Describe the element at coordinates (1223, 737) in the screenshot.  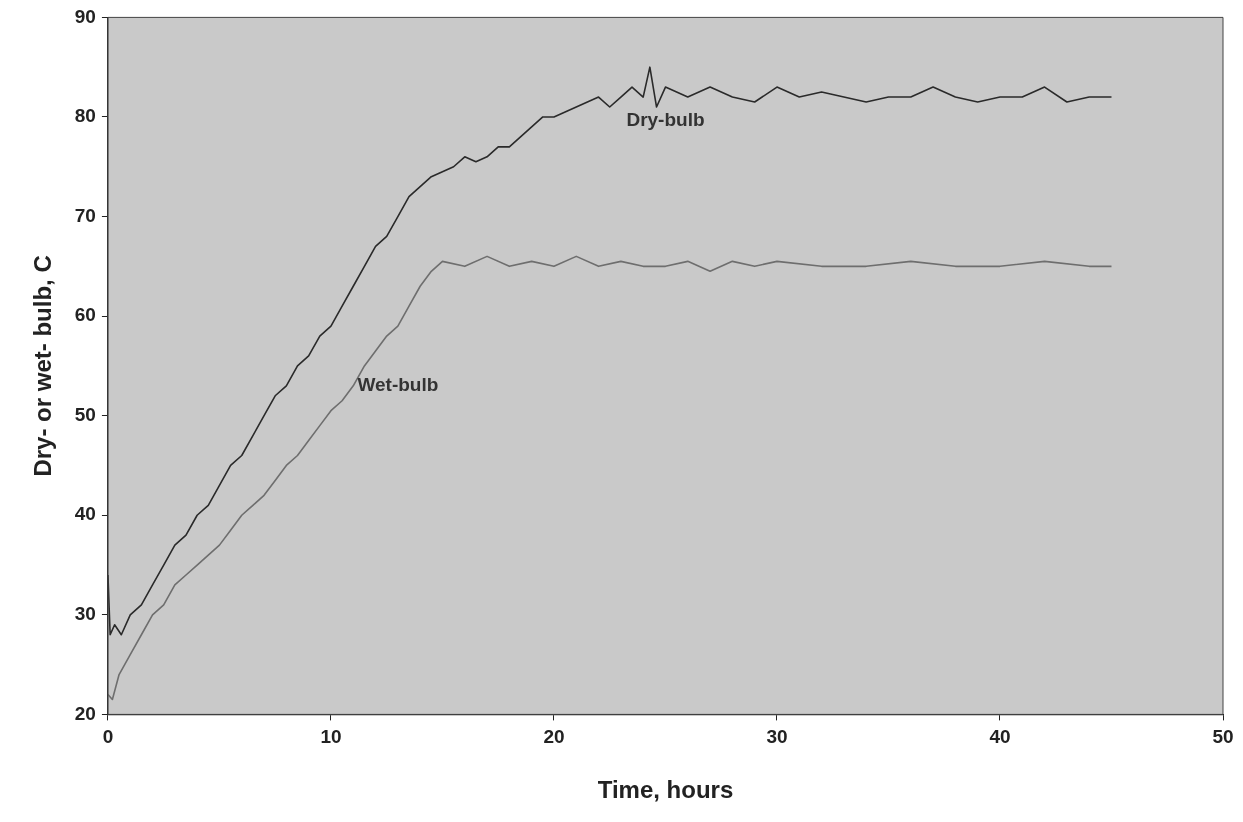
I see `x-tick-label: 50` at that location.